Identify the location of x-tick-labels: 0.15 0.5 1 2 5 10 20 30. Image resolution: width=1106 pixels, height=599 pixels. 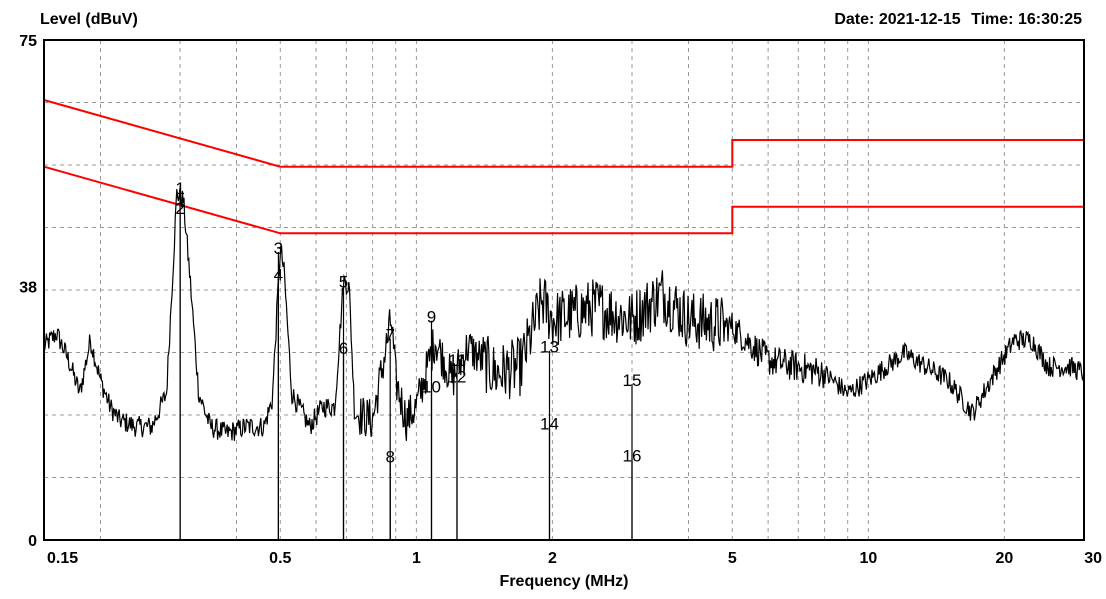
(574, 558).